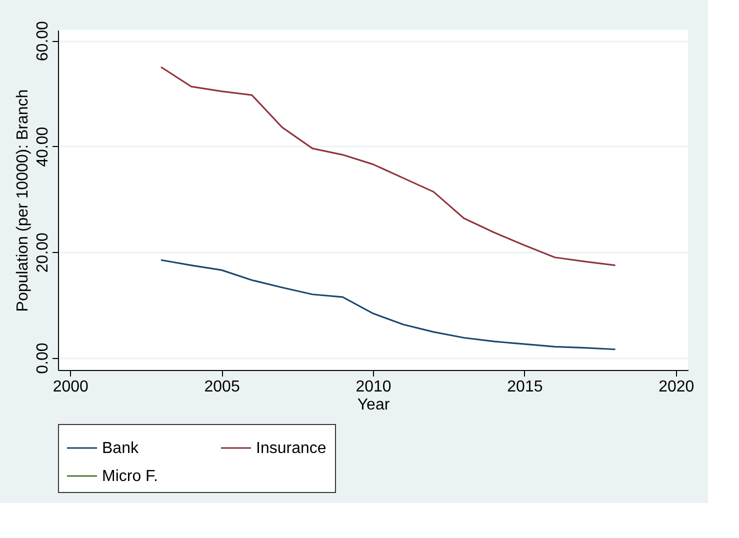  I want to click on x-tick-label: 2010, so click(374, 387).